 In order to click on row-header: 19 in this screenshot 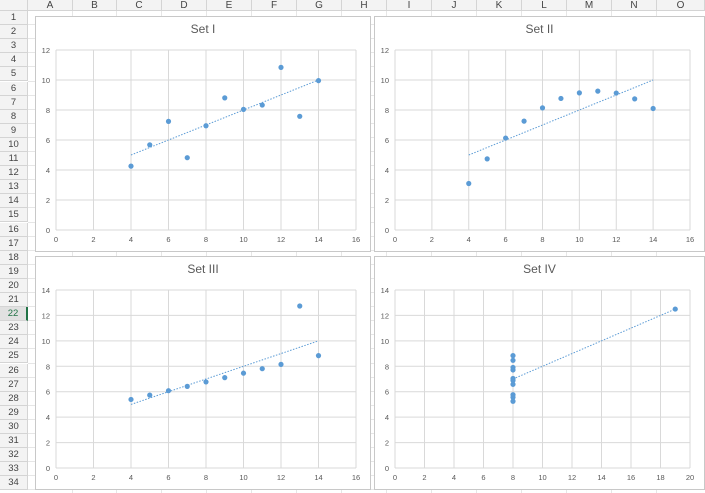, I will do `click(14, 271)`.